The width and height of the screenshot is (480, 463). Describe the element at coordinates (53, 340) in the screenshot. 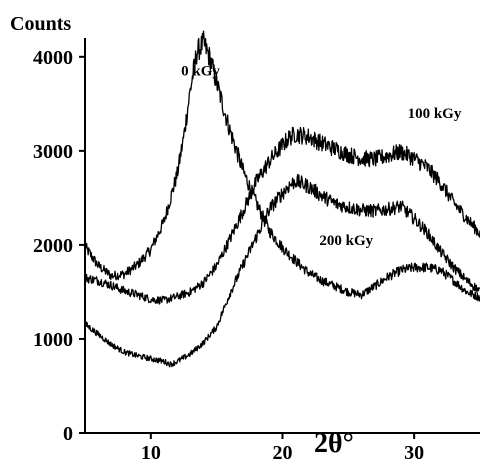

I see `y-tick-label: 1000` at that location.